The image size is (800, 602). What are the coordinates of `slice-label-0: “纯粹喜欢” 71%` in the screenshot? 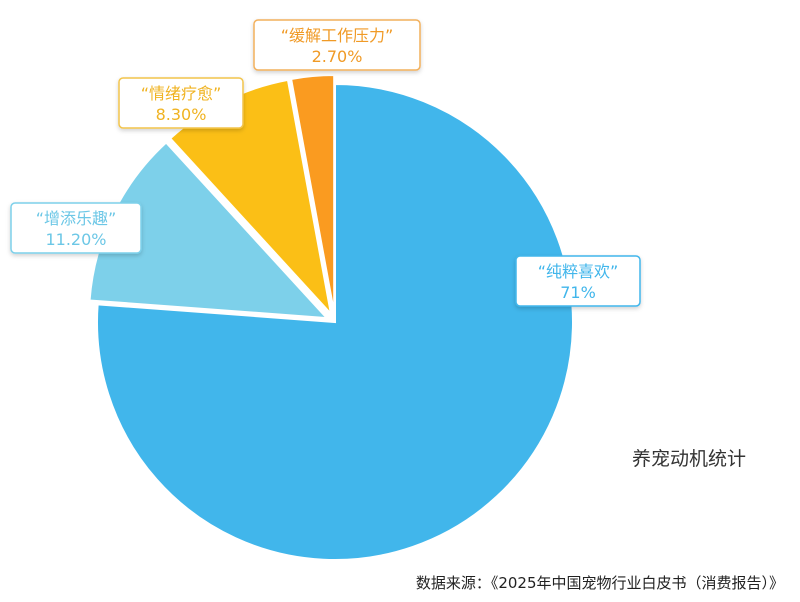 It's located at (578, 281).